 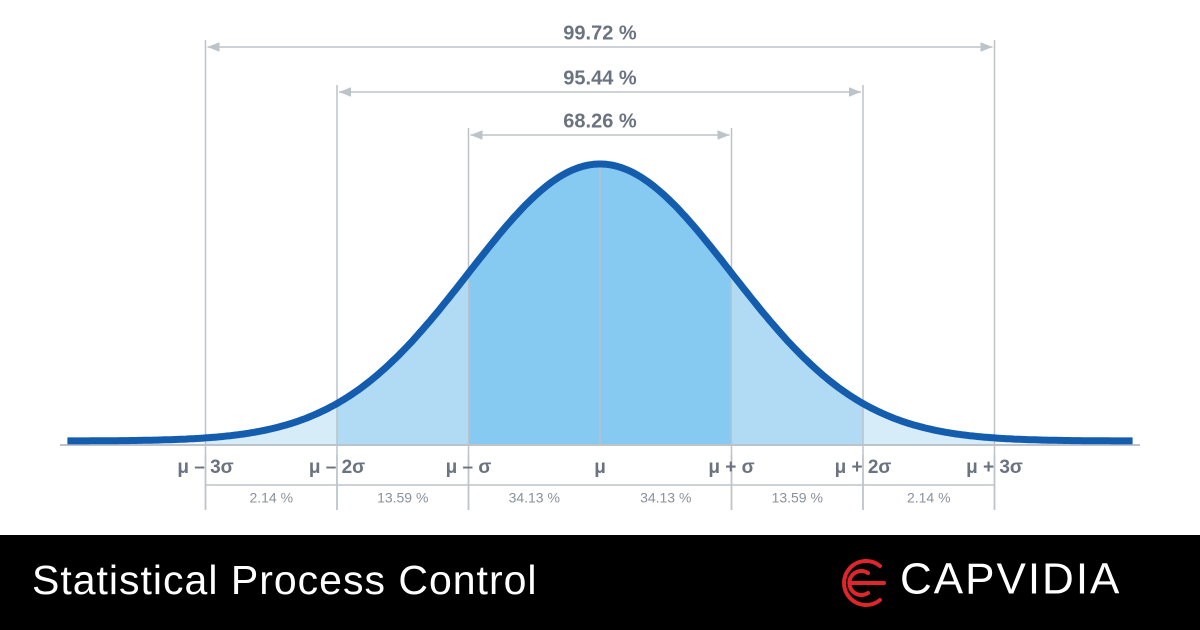 What do you see at coordinates (600, 33) in the screenshot?
I see `span-label: 99.72 %` at bounding box center [600, 33].